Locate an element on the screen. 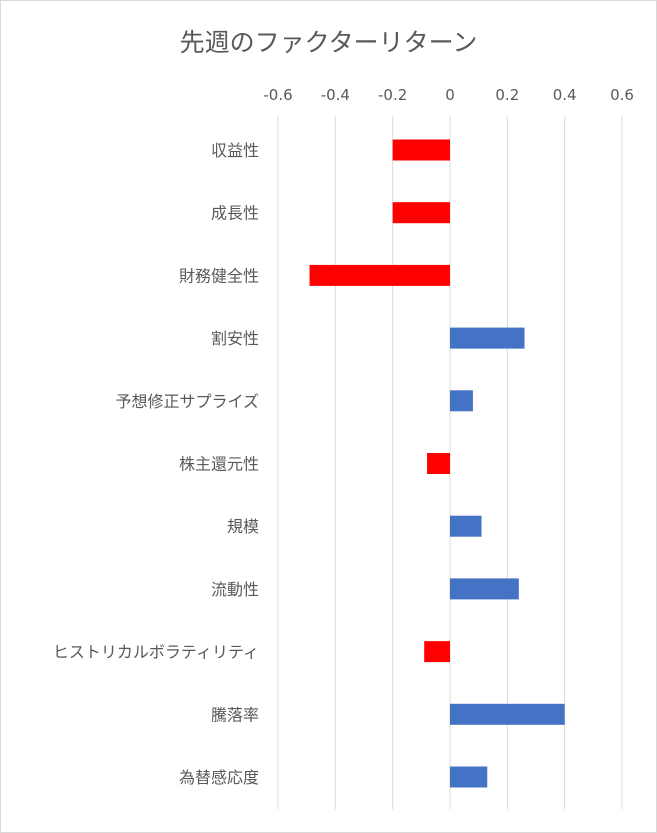  category-label: 為替感応度 is located at coordinates (219, 777).